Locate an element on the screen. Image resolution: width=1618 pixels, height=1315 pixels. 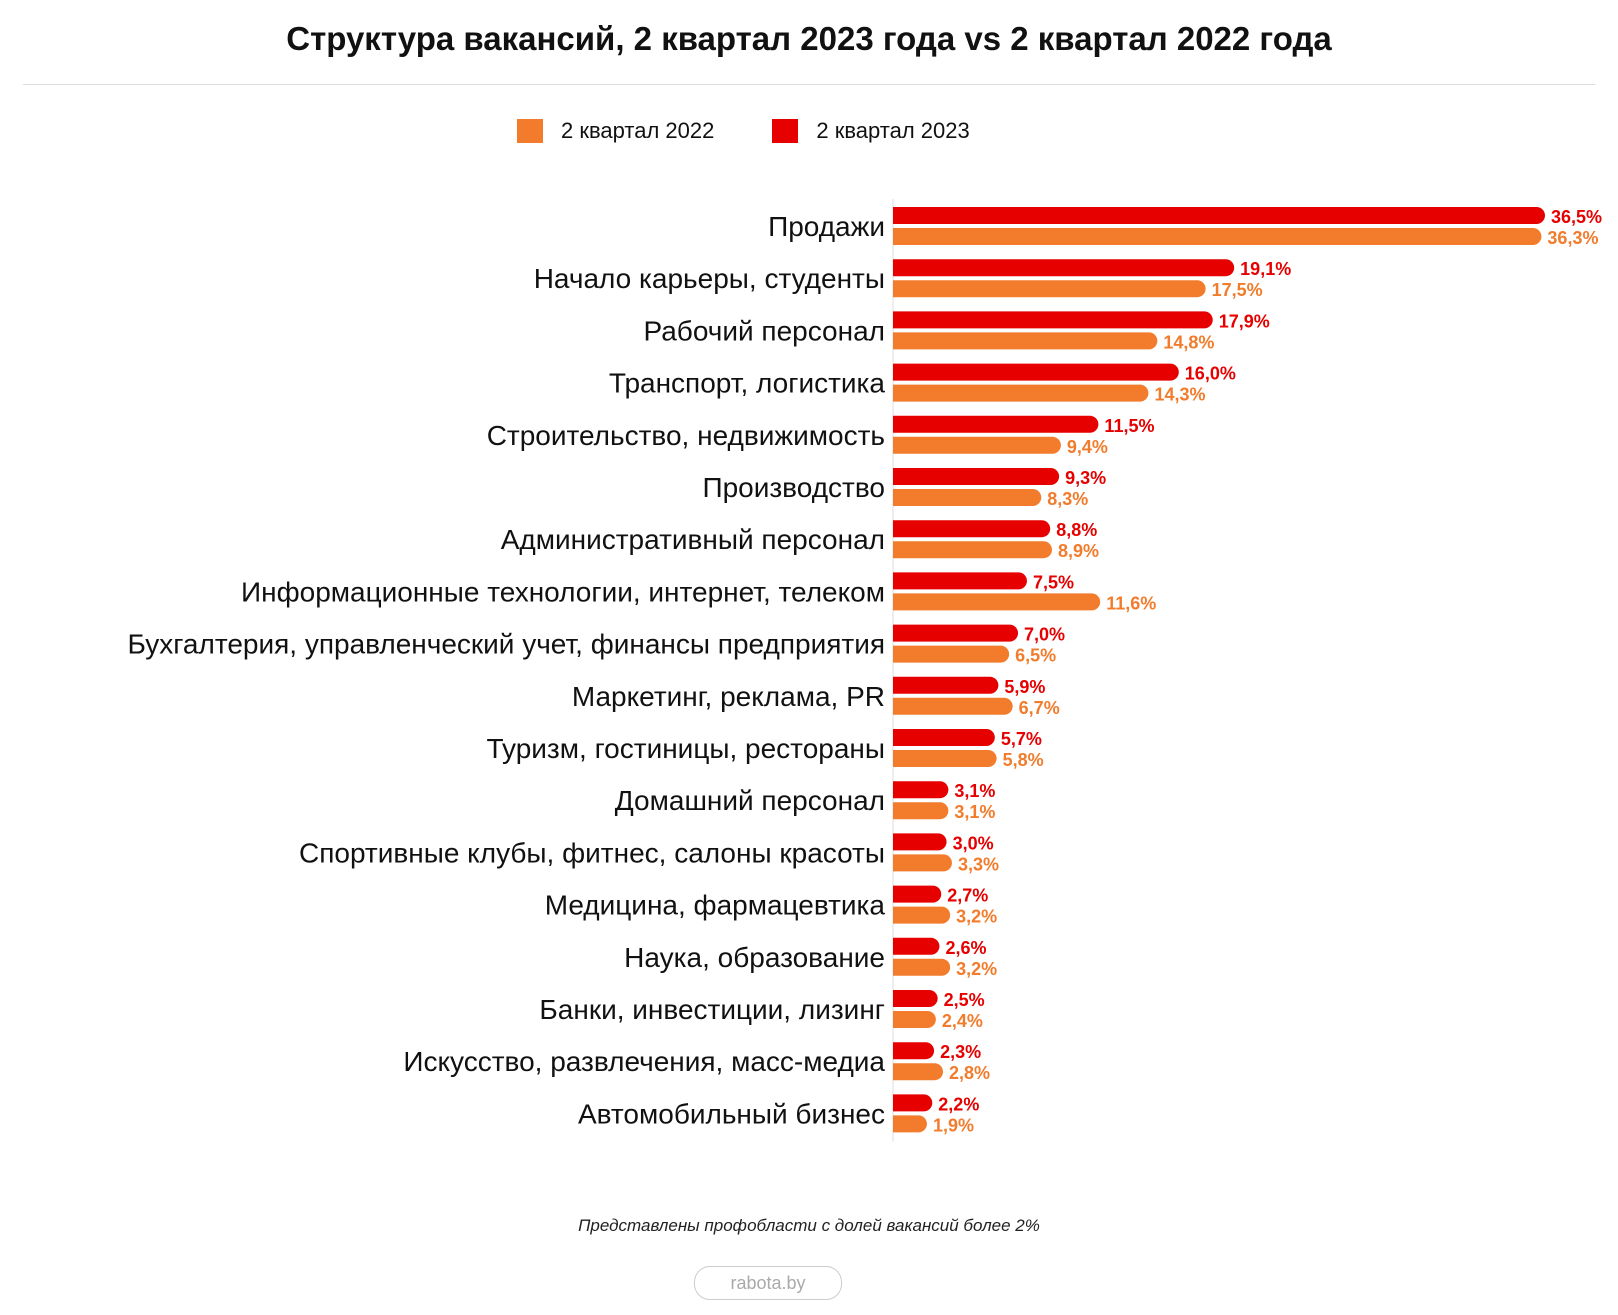
data-label-2023: 5,7% is located at coordinates (1021, 739).